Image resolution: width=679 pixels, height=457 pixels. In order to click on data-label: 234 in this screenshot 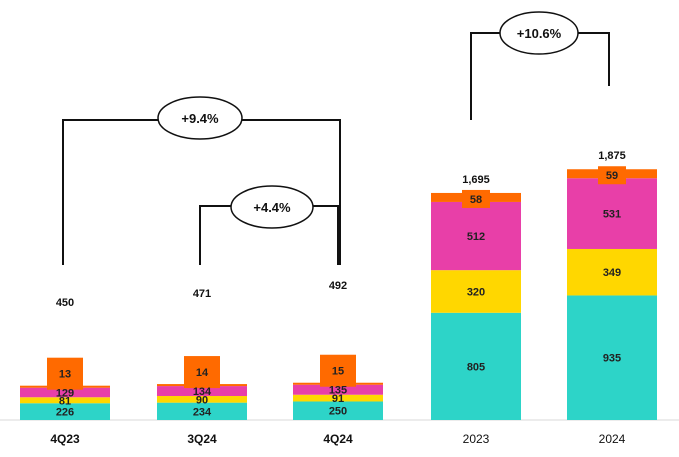, I will do `click(202, 412)`.